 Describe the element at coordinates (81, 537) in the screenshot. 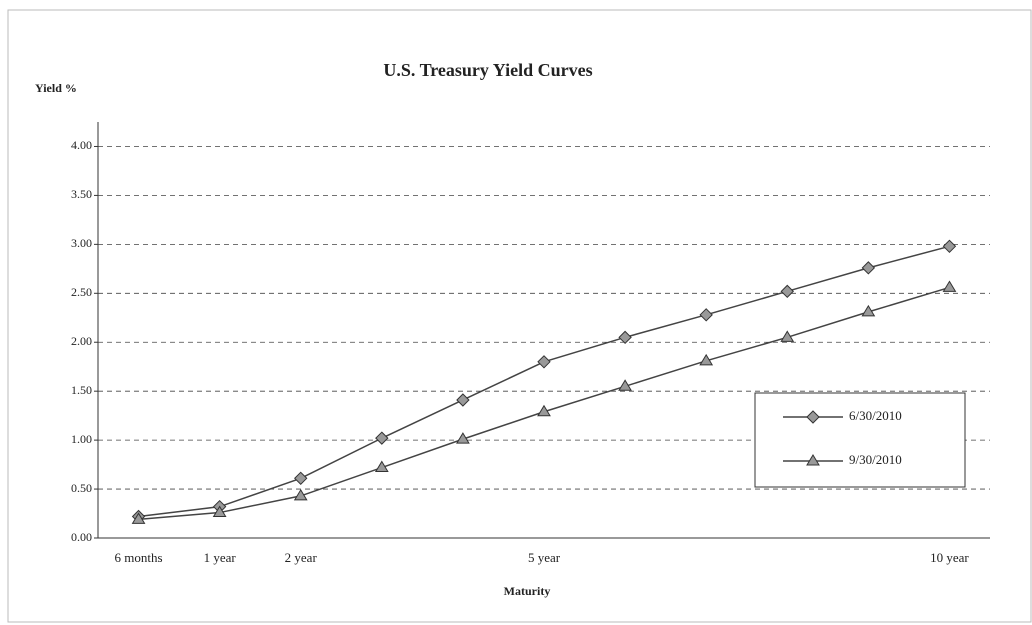

I see `y-tick-label: 0.00` at that location.